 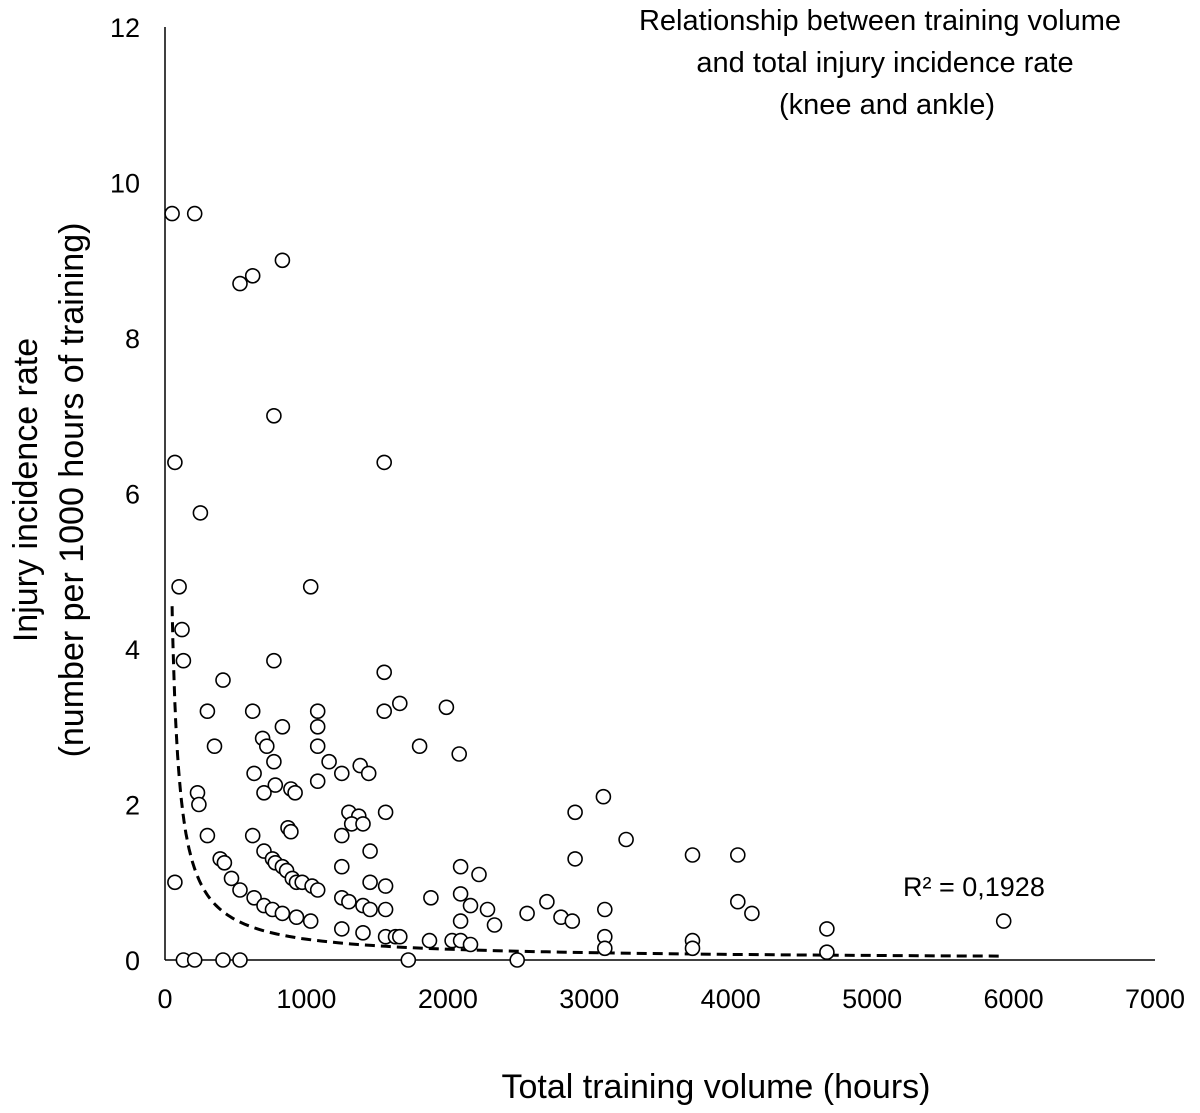 What do you see at coordinates (731, 999) in the screenshot?
I see `x-tick-label: 4000` at bounding box center [731, 999].